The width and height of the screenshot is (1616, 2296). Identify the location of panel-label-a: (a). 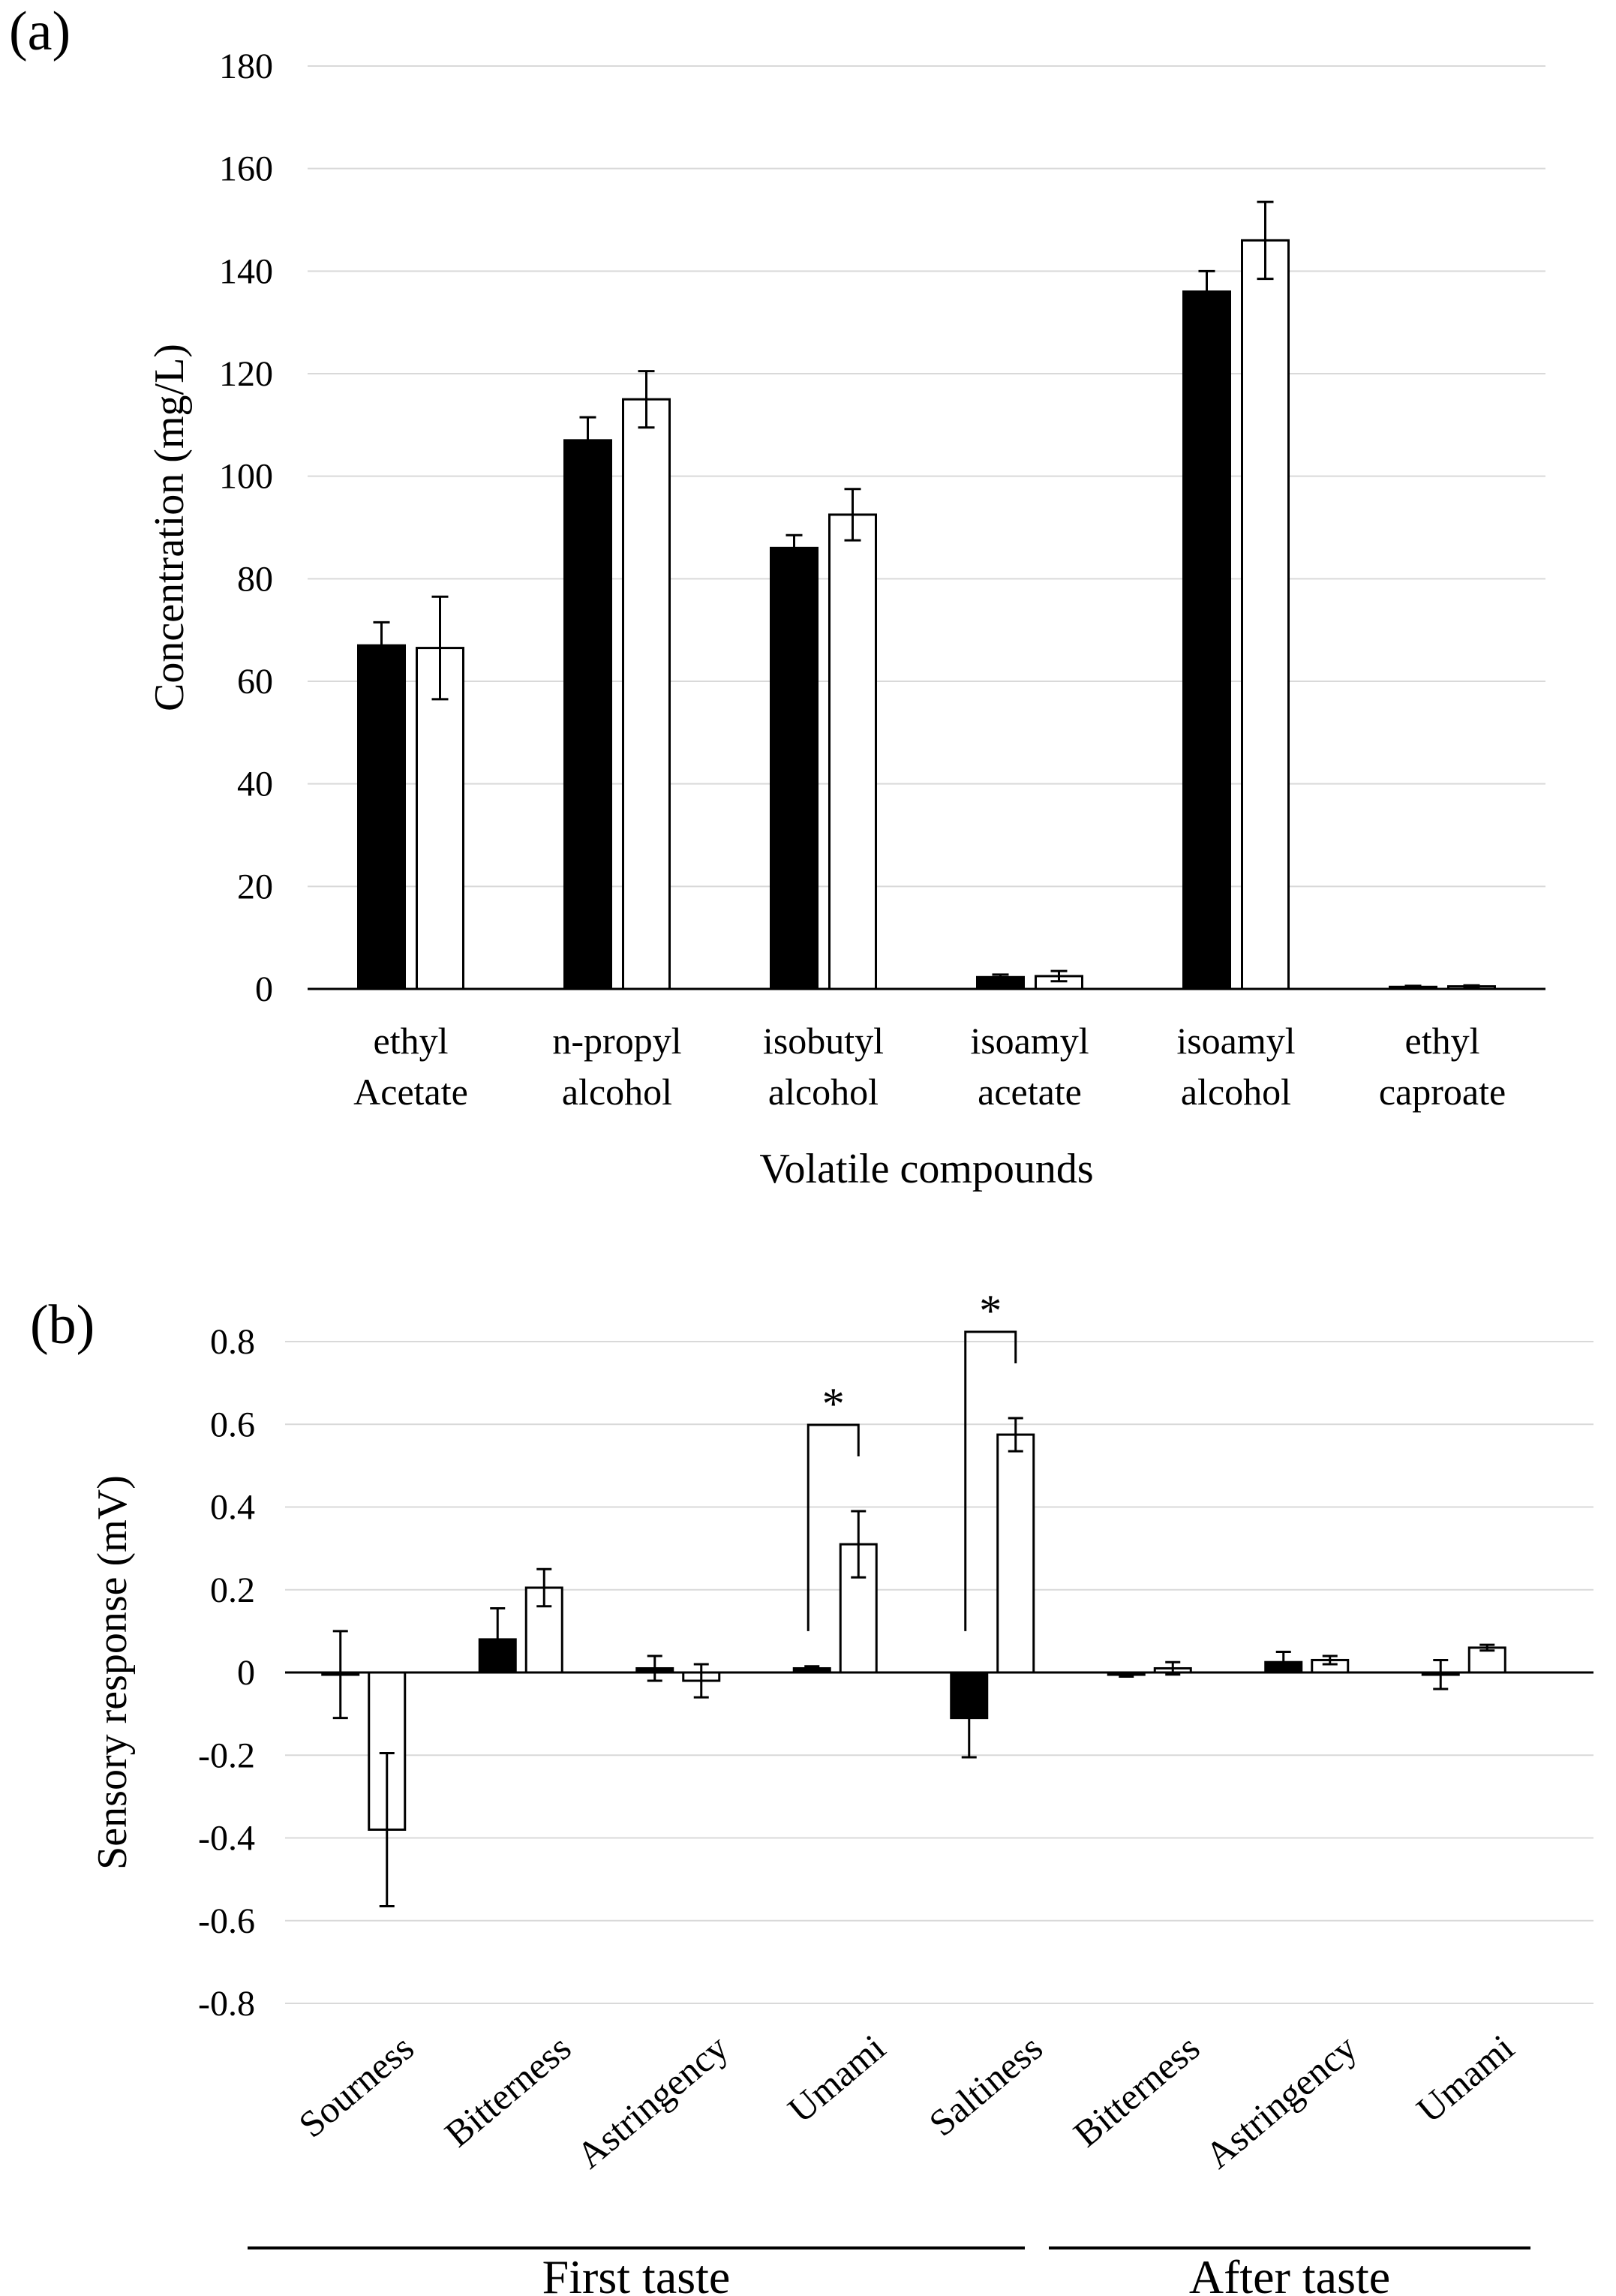
(40, 31).